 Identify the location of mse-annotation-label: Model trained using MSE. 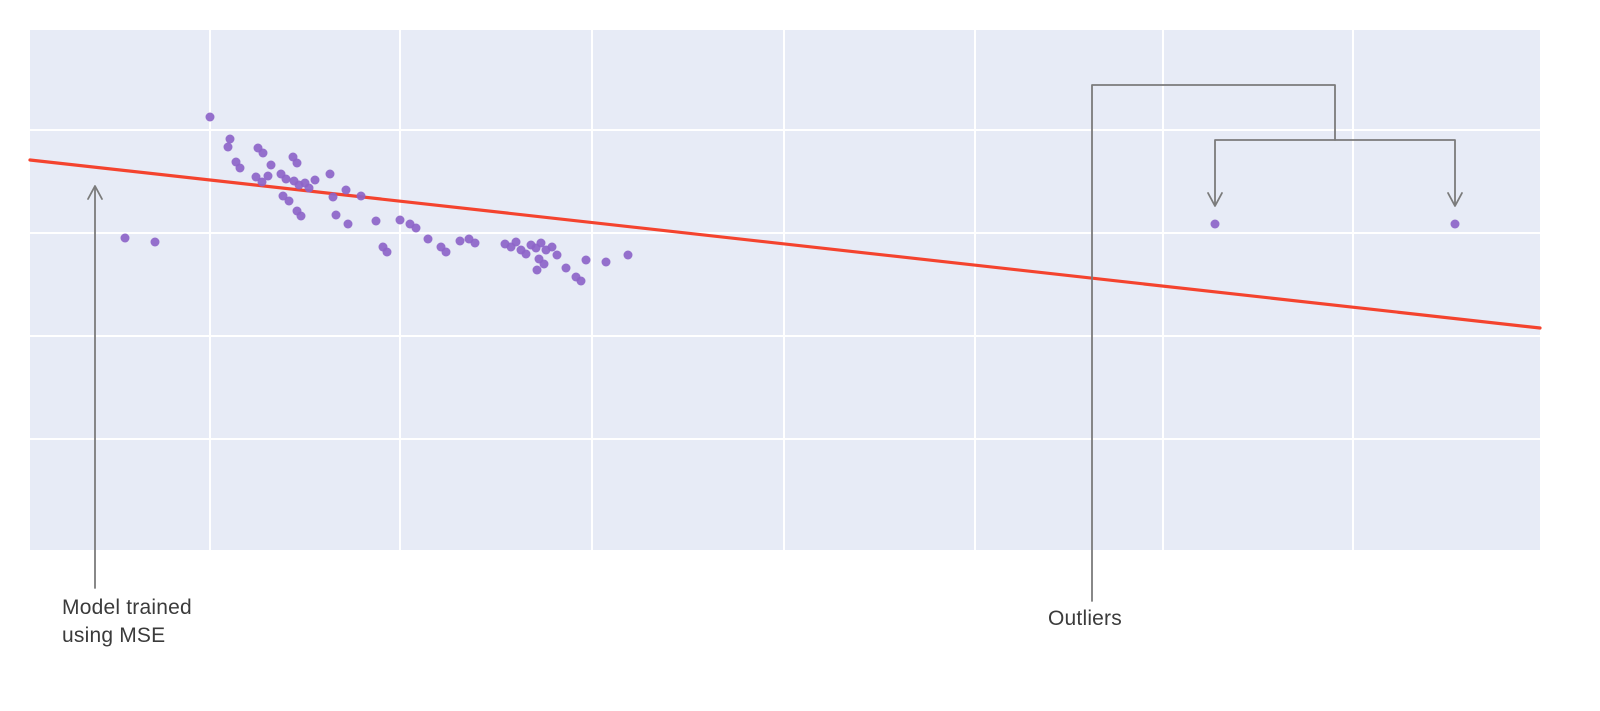
(127, 622).